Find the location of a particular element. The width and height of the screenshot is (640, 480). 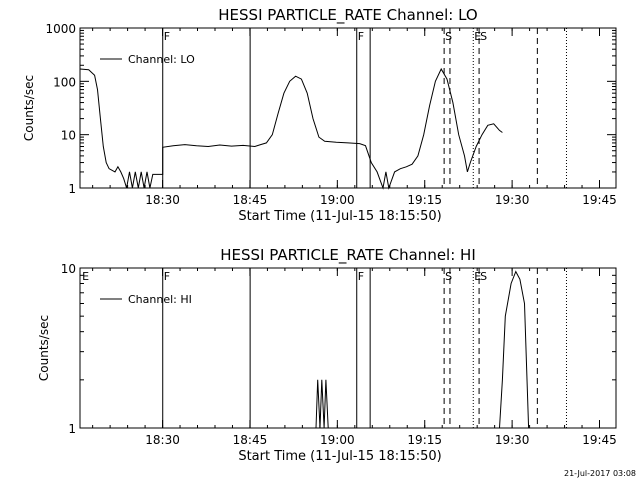

chart-title: HESSI PARTICLE_RATE Channel: HI is located at coordinates (348, 255).